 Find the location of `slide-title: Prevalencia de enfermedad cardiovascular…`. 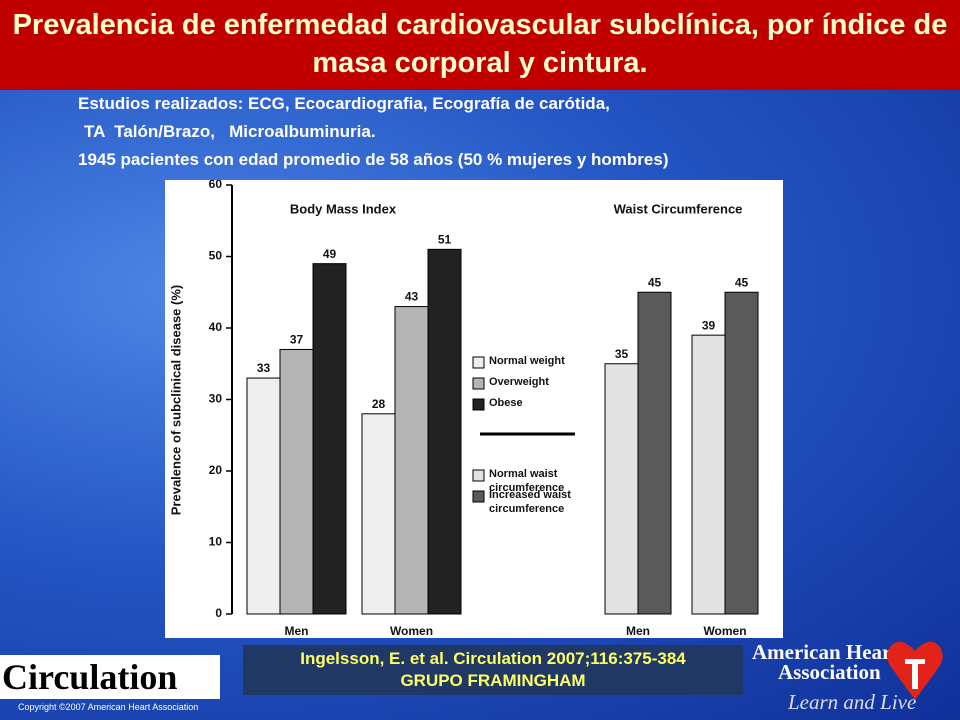

slide-title: Prevalencia de enfermedad cardiovascular… is located at coordinates (480, 45).